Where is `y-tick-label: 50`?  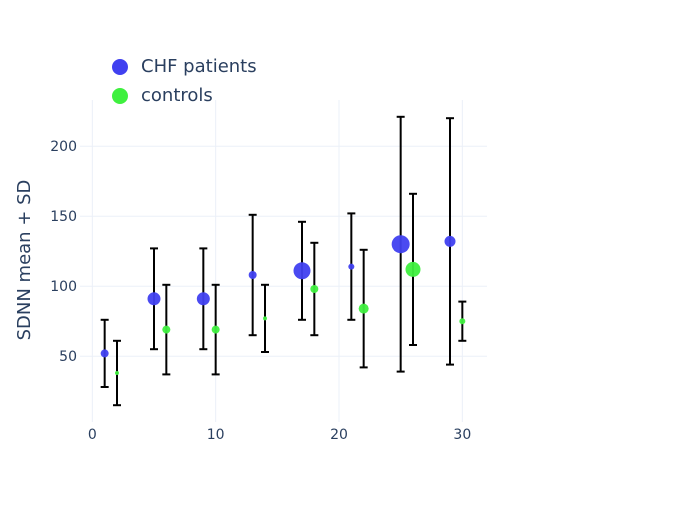 y-tick-label: 50 is located at coordinates (68, 357).